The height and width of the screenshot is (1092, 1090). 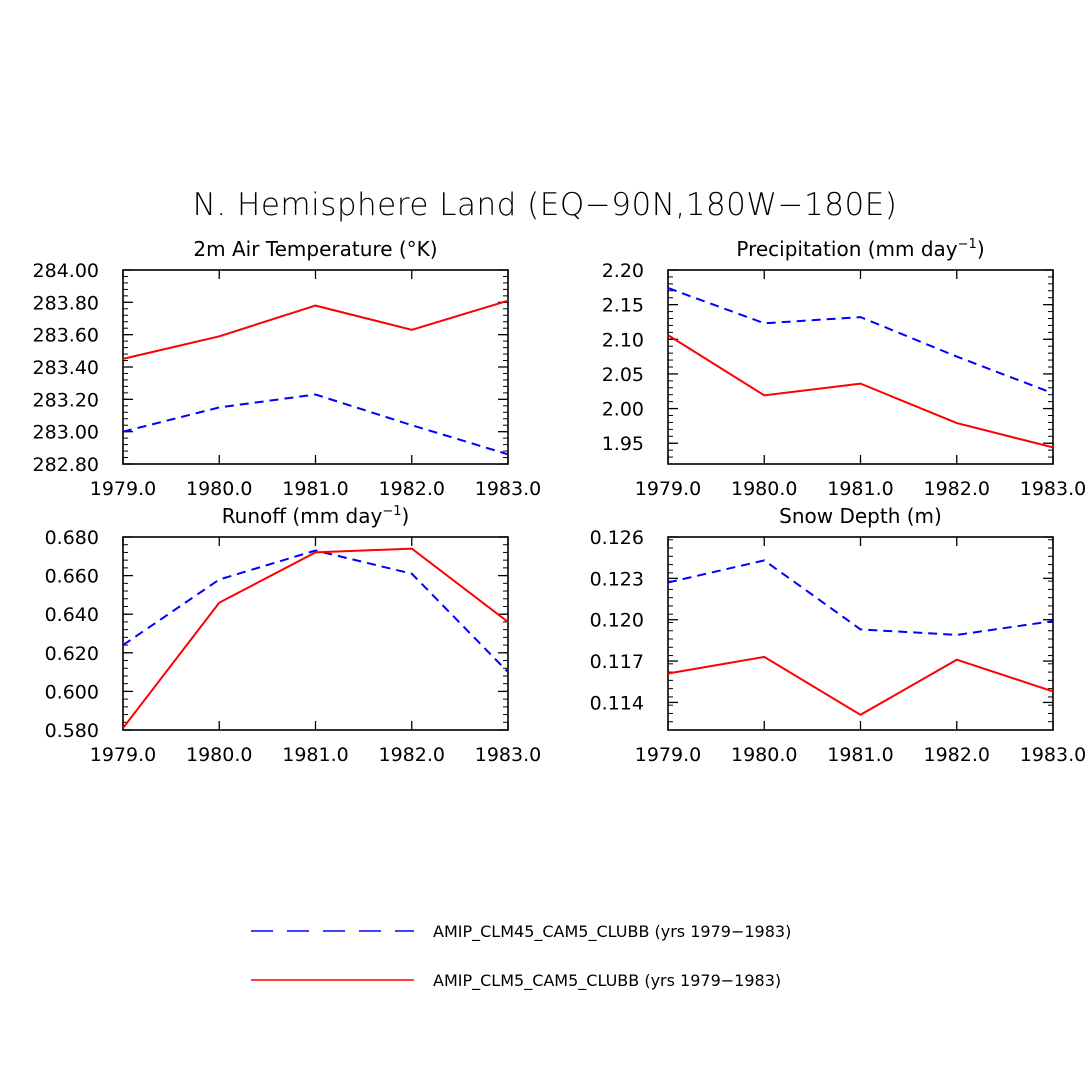 What do you see at coordinates (72, 692) in the screenshot?
I see `y-tick-label: 0.600` at bounding box center [72, 692].